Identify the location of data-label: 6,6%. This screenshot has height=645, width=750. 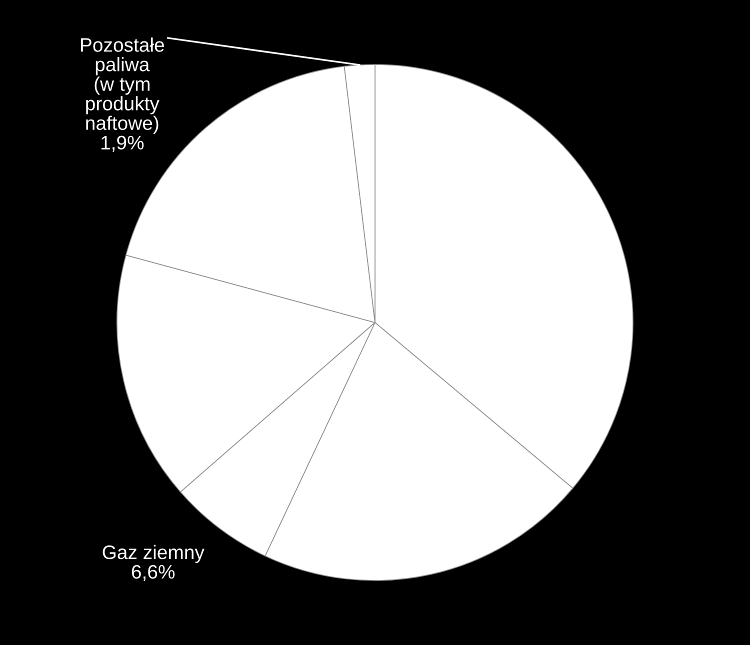
(153, 573).